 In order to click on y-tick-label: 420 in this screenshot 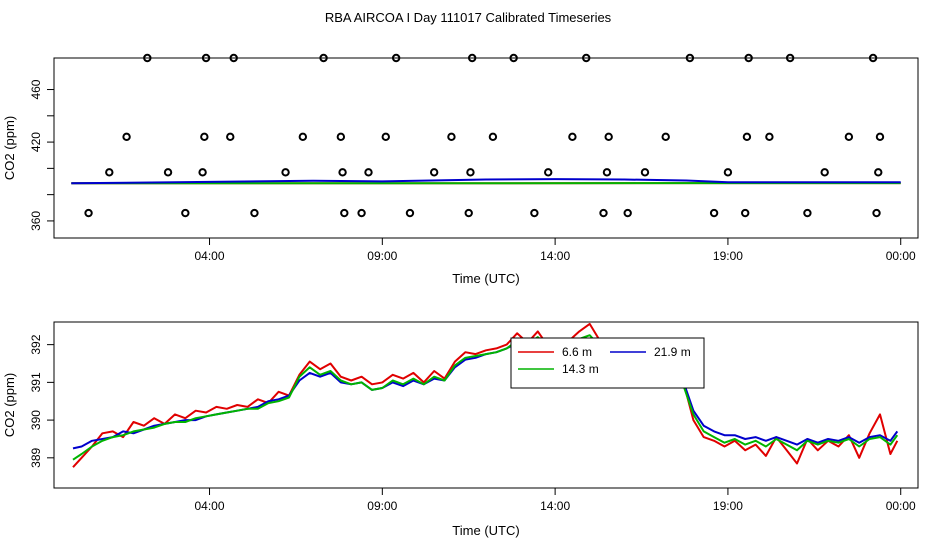, I will do `click(36, 142)`.